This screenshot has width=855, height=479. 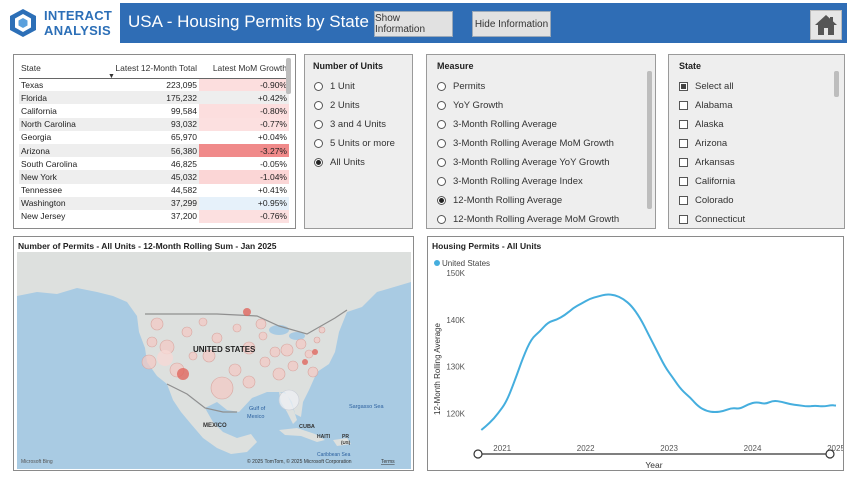 I want to click on cell-state: Tennessee, so click(x=42, y=190).